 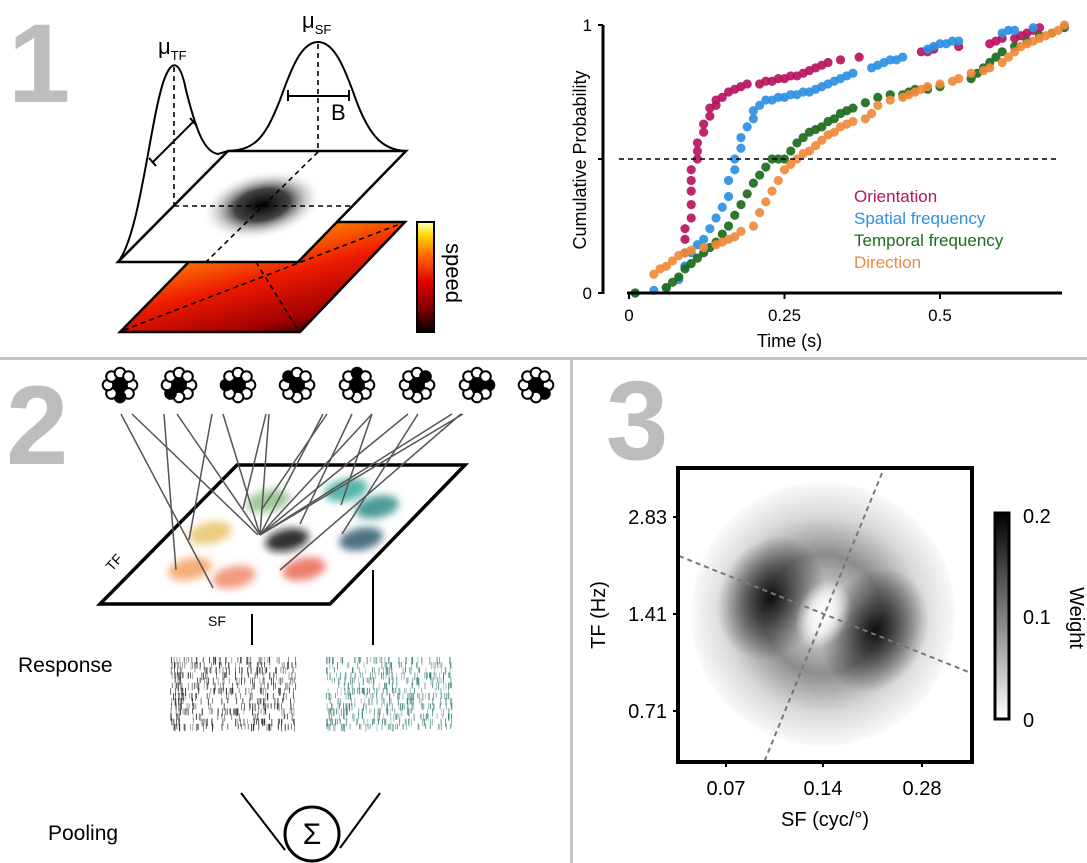 What do you see at coordinates (263, 821) in the screenshot?
I see `pool-line-left` at bounding box center [263, 821].